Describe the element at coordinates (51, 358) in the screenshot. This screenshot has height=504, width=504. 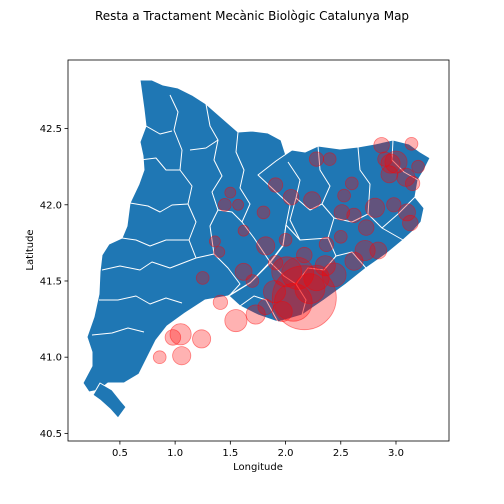
I see `y-tick-label: 41.0` at that location.